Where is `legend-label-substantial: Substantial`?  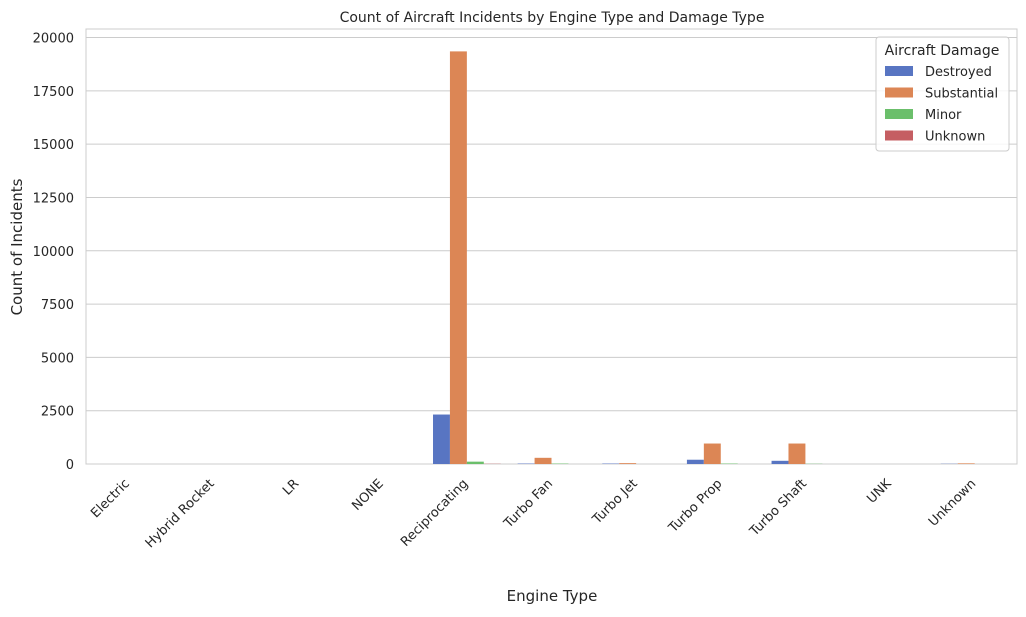
legend-label-substantial: Substantial is located at coordinates (961, 94).